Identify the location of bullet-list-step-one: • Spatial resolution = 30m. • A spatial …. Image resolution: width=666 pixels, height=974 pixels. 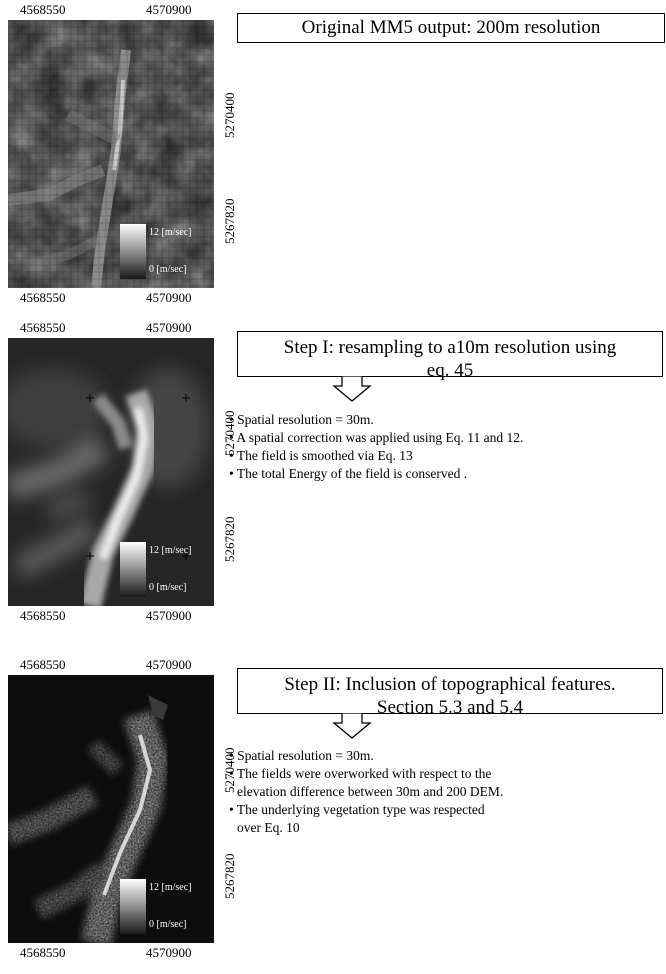
(376, 447).